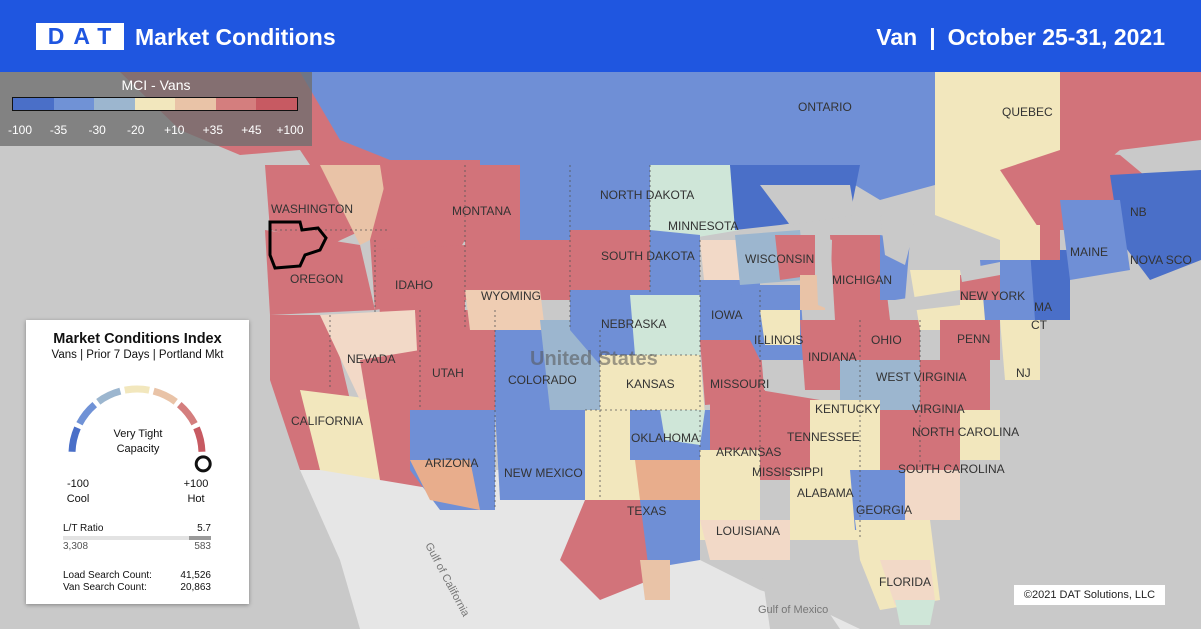  I want to click on region-new-mexico, so click(540, 455).